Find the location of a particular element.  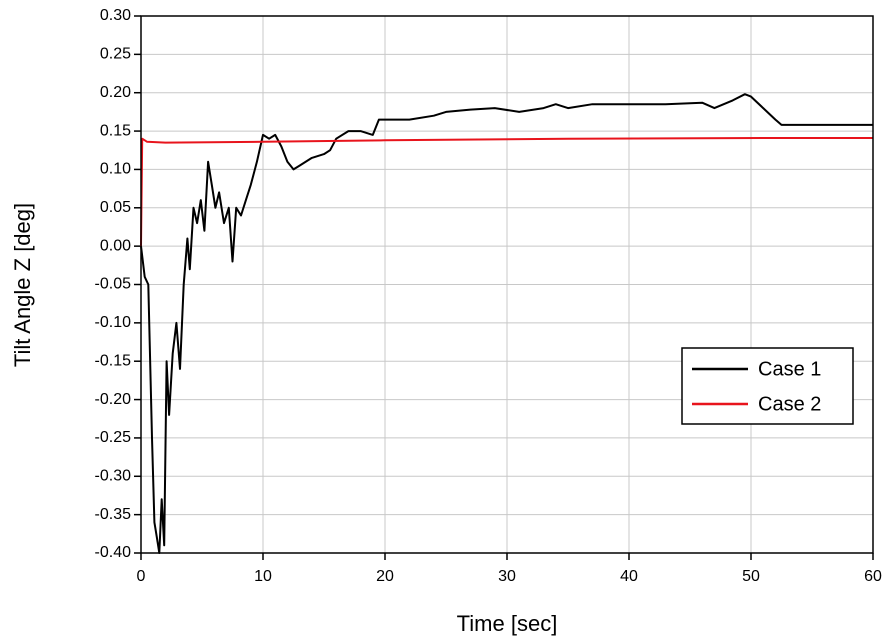

y-tick-label: 0.00 is located at coordinates (115, 245).